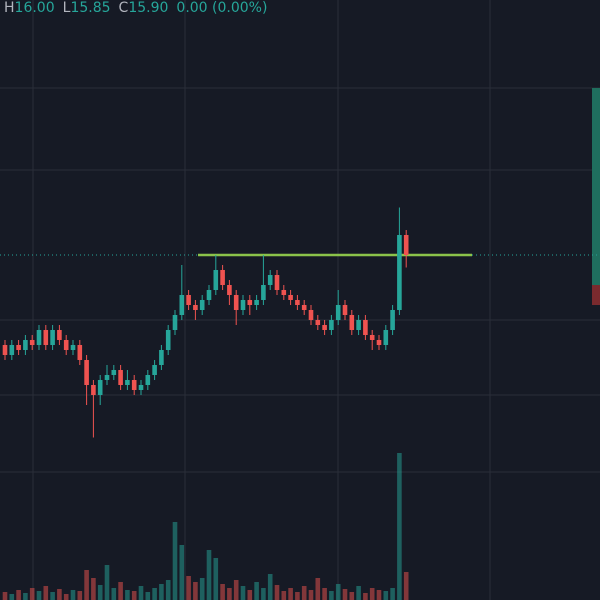  I want to click on ohlc-header: H16.00 L15.85 C15.90 0.00 (0.00%), so click(135, 8).